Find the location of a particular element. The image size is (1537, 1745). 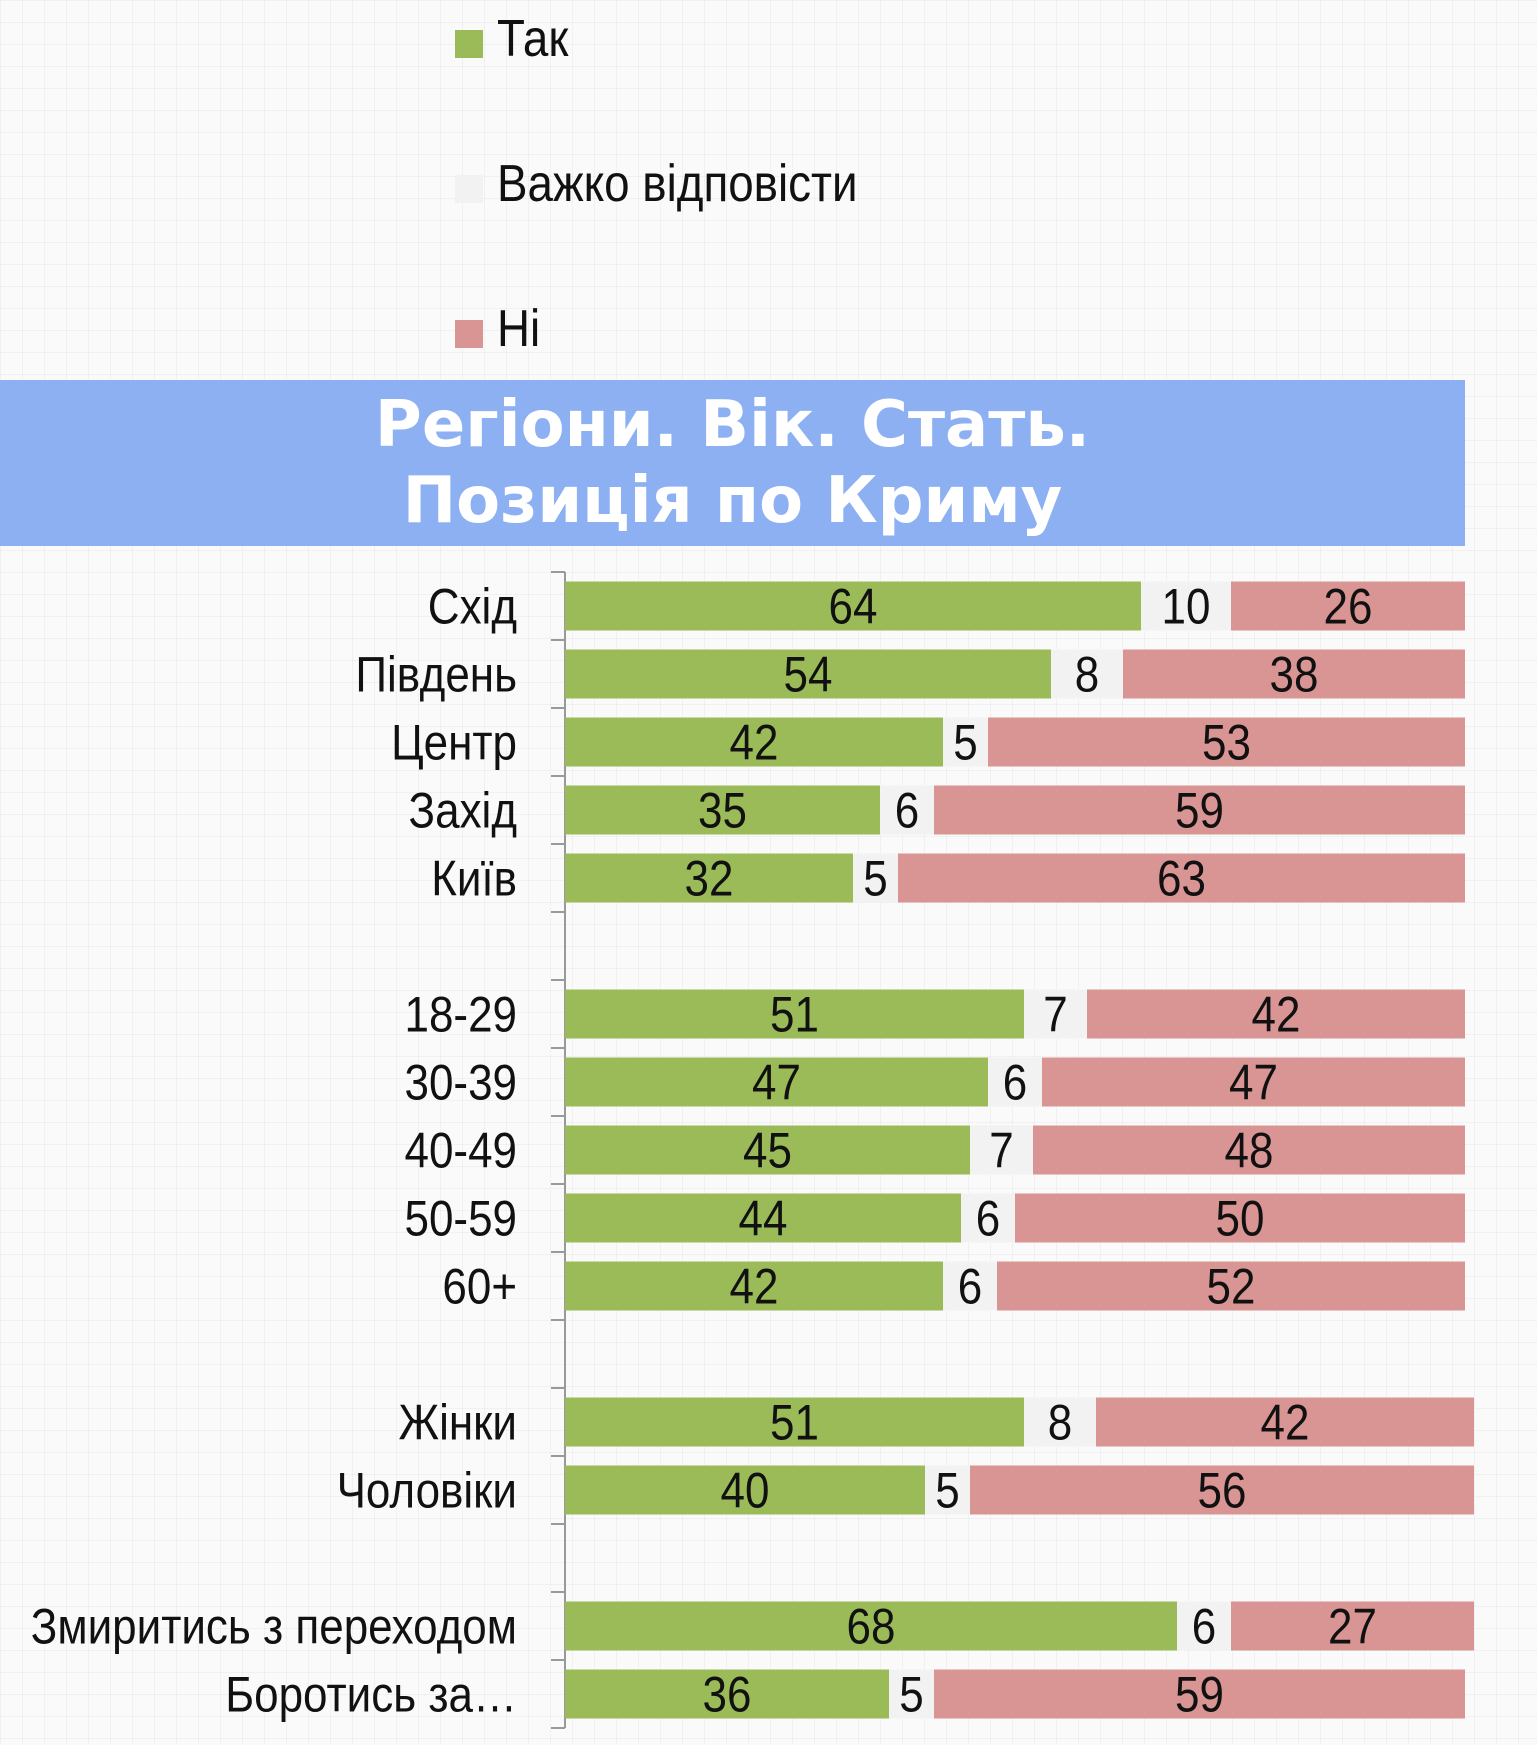

data-label: 26 is located at coordinates (1348, 606).